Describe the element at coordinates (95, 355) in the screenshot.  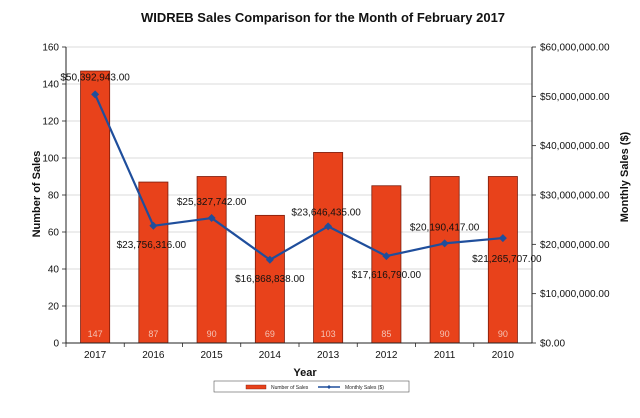
I see `x-tick-label: 2017` at that location.